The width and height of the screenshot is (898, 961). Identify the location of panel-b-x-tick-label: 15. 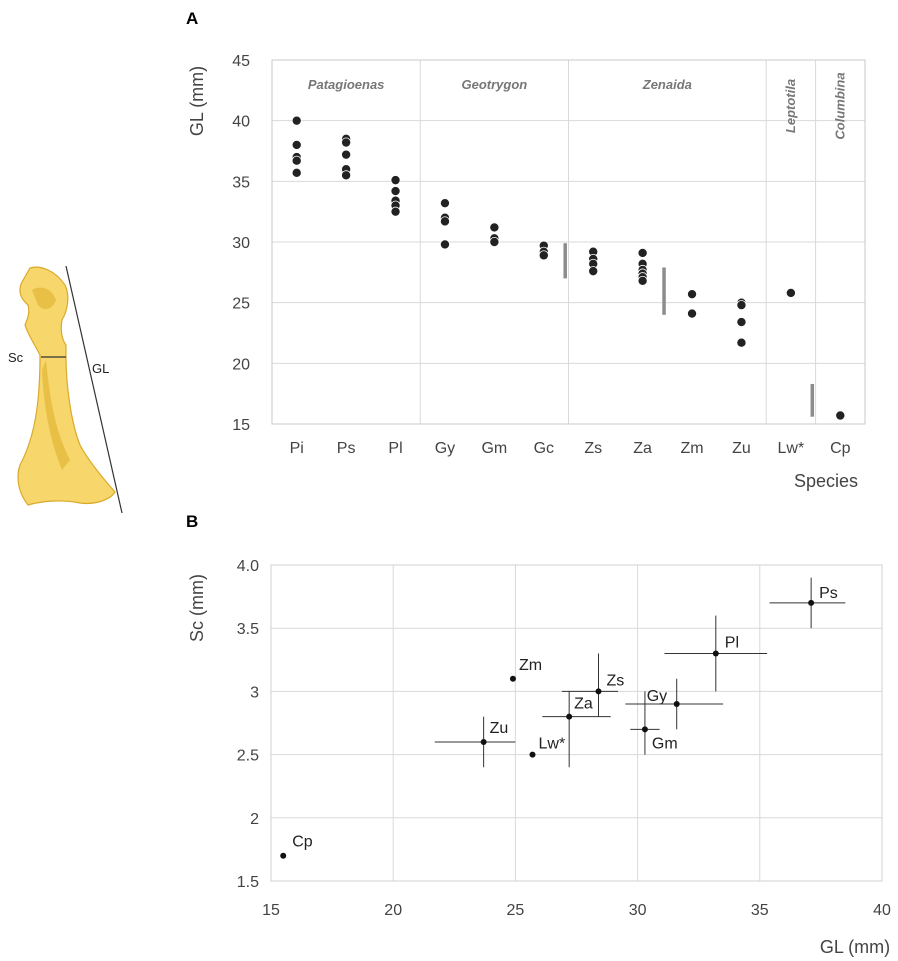
(271, 910).